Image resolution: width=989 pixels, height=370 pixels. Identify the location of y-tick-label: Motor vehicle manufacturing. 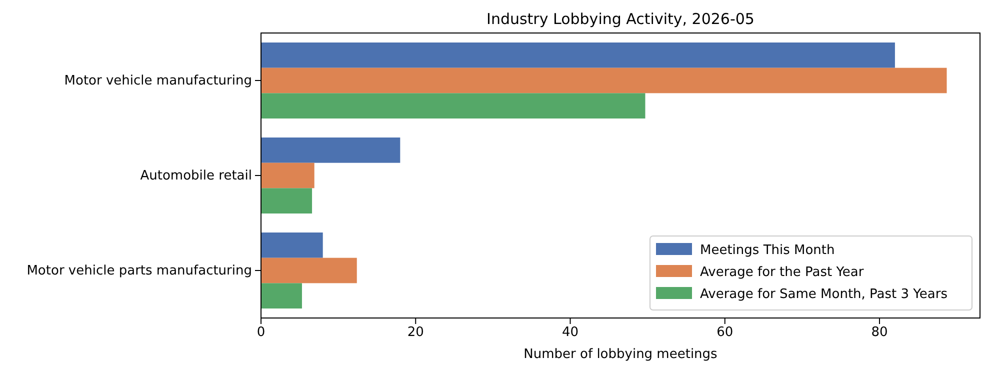
(158, 81).